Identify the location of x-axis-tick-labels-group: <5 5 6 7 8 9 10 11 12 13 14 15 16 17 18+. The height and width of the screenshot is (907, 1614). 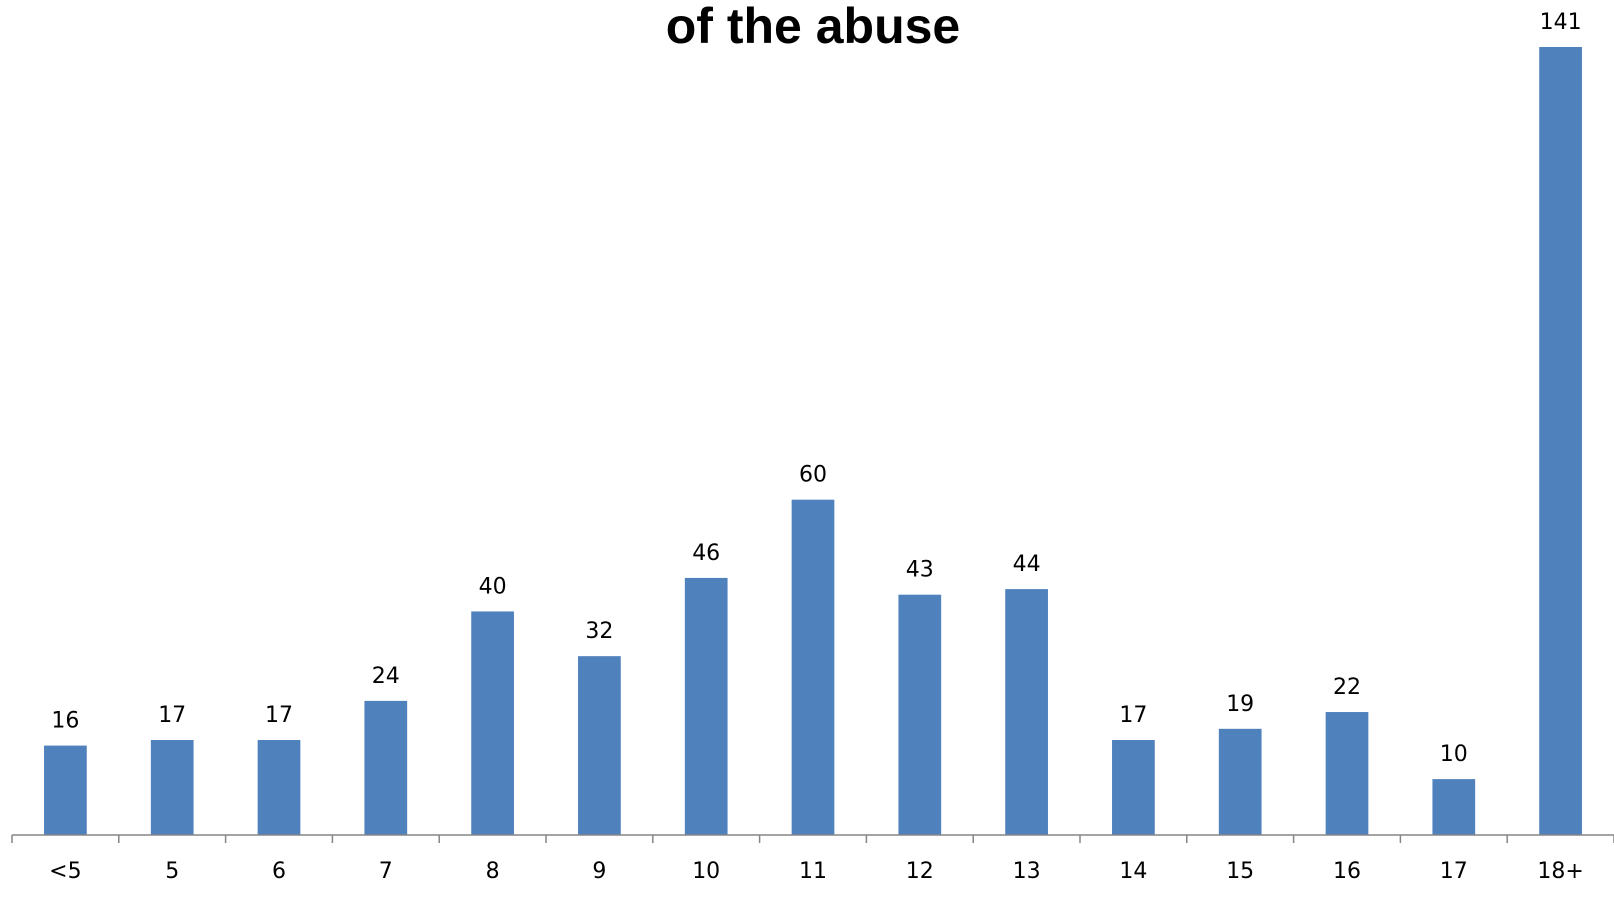
(816, 871).